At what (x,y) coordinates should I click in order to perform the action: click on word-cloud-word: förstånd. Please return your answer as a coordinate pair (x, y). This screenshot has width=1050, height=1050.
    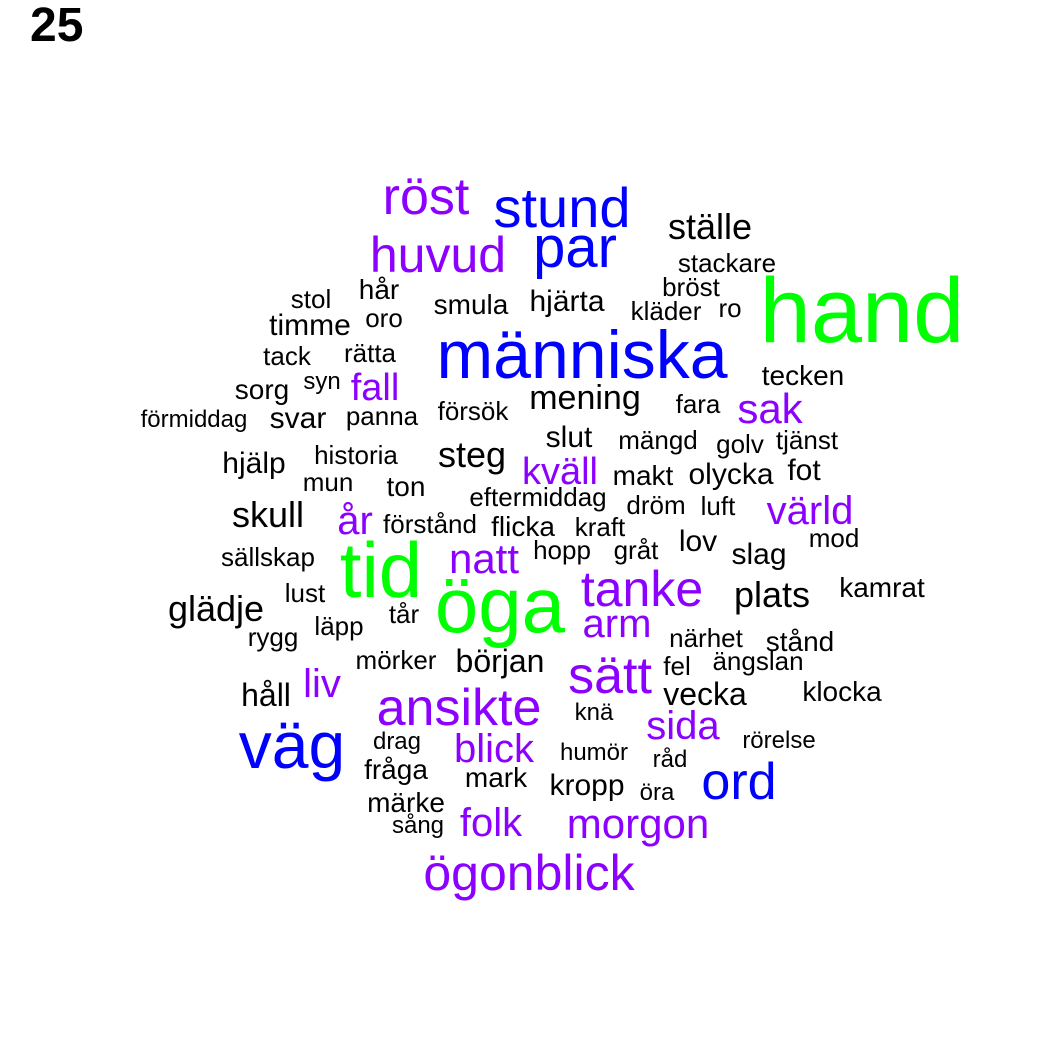
    Looking at the image, I should click on (430, 524).